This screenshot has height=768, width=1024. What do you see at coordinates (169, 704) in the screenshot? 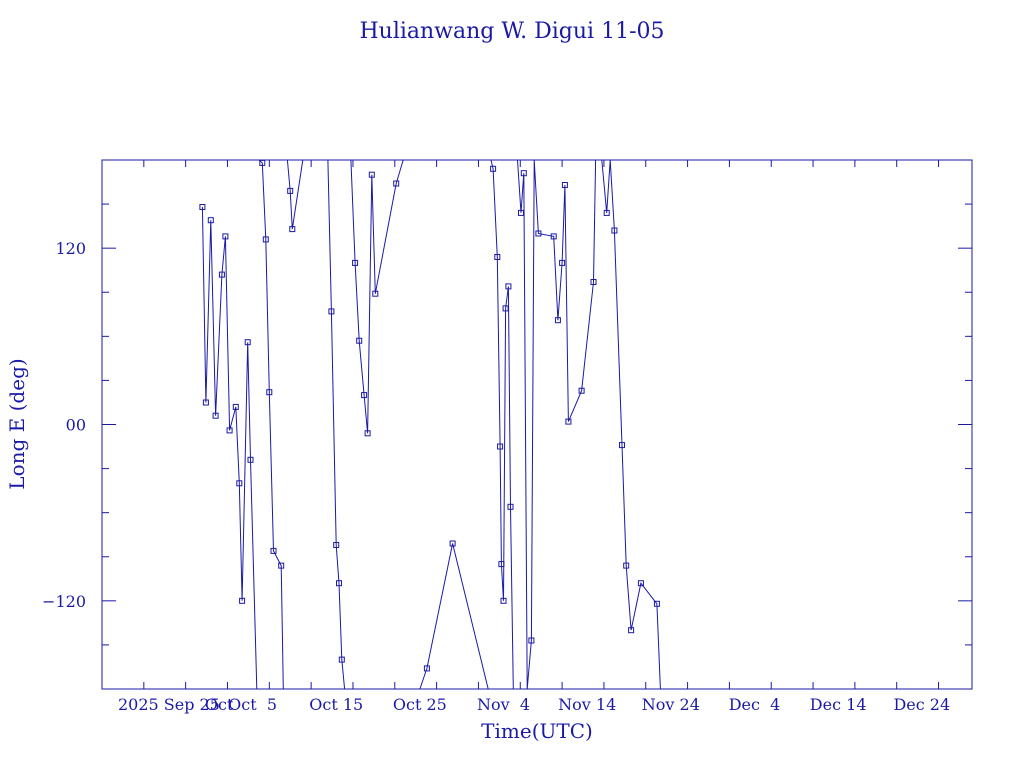
I see `x-tick-label: 2025 Sep 25` at bounding box center [169, 704].